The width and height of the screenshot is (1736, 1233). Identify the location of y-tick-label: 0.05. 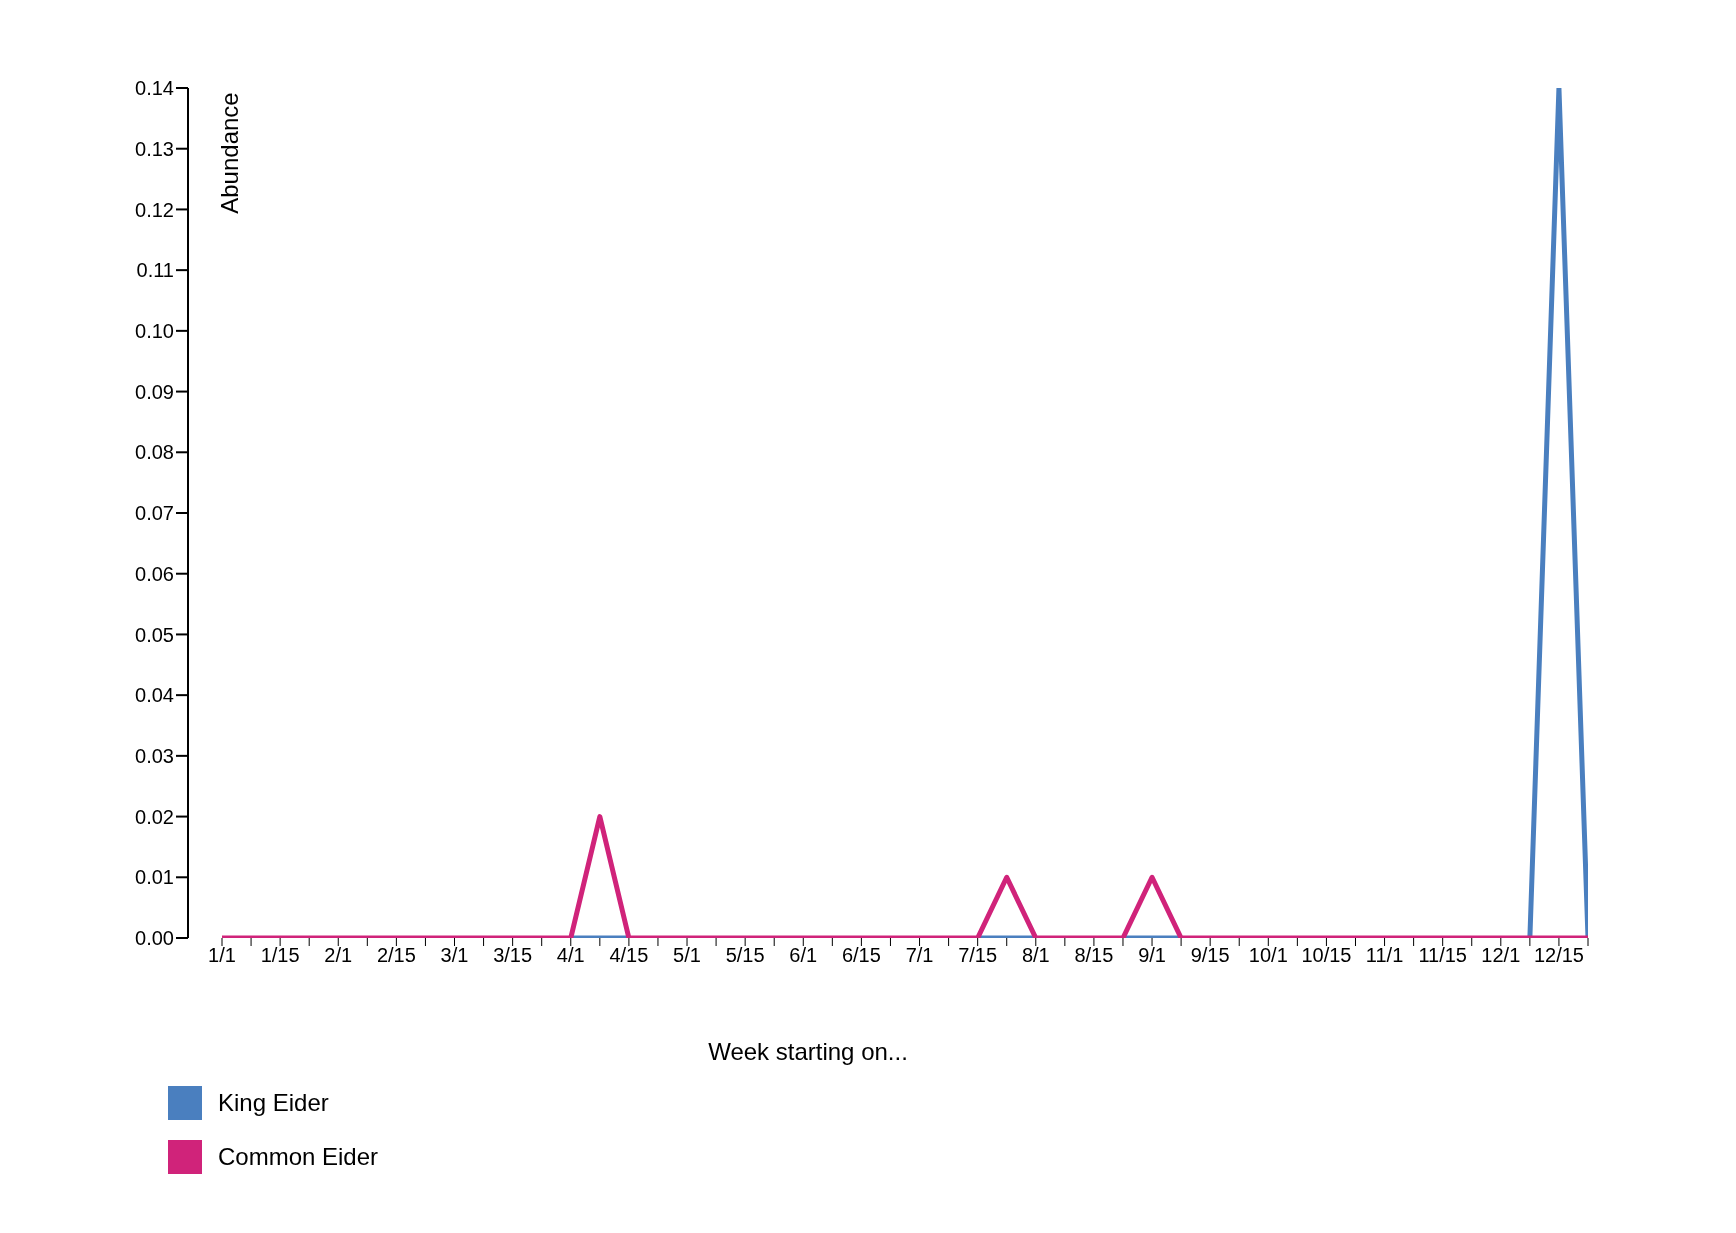
(154, 634).